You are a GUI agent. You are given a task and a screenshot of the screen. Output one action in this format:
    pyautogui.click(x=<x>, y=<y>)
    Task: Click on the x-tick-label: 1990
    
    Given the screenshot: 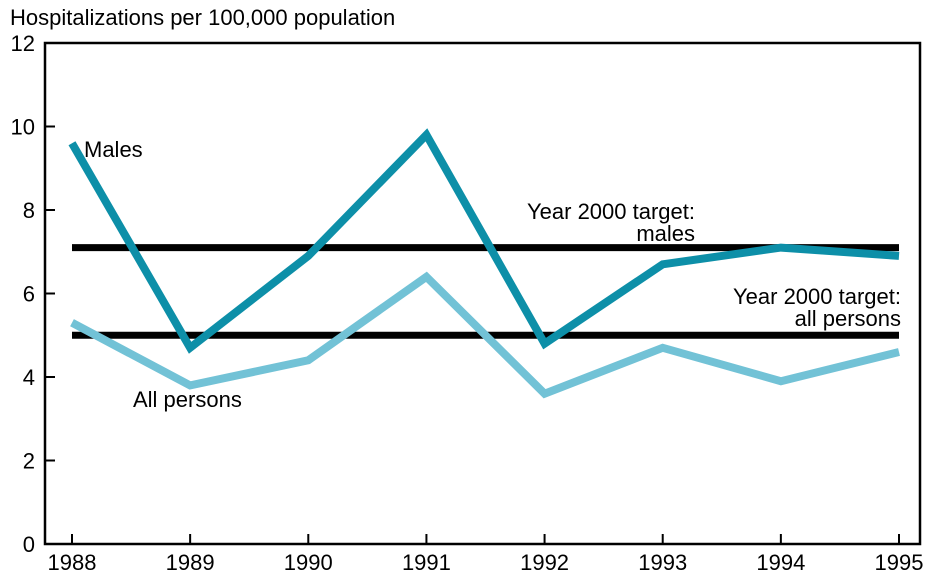 What is the action you would take?
    pyautogui.click(x=308, y=562)
    